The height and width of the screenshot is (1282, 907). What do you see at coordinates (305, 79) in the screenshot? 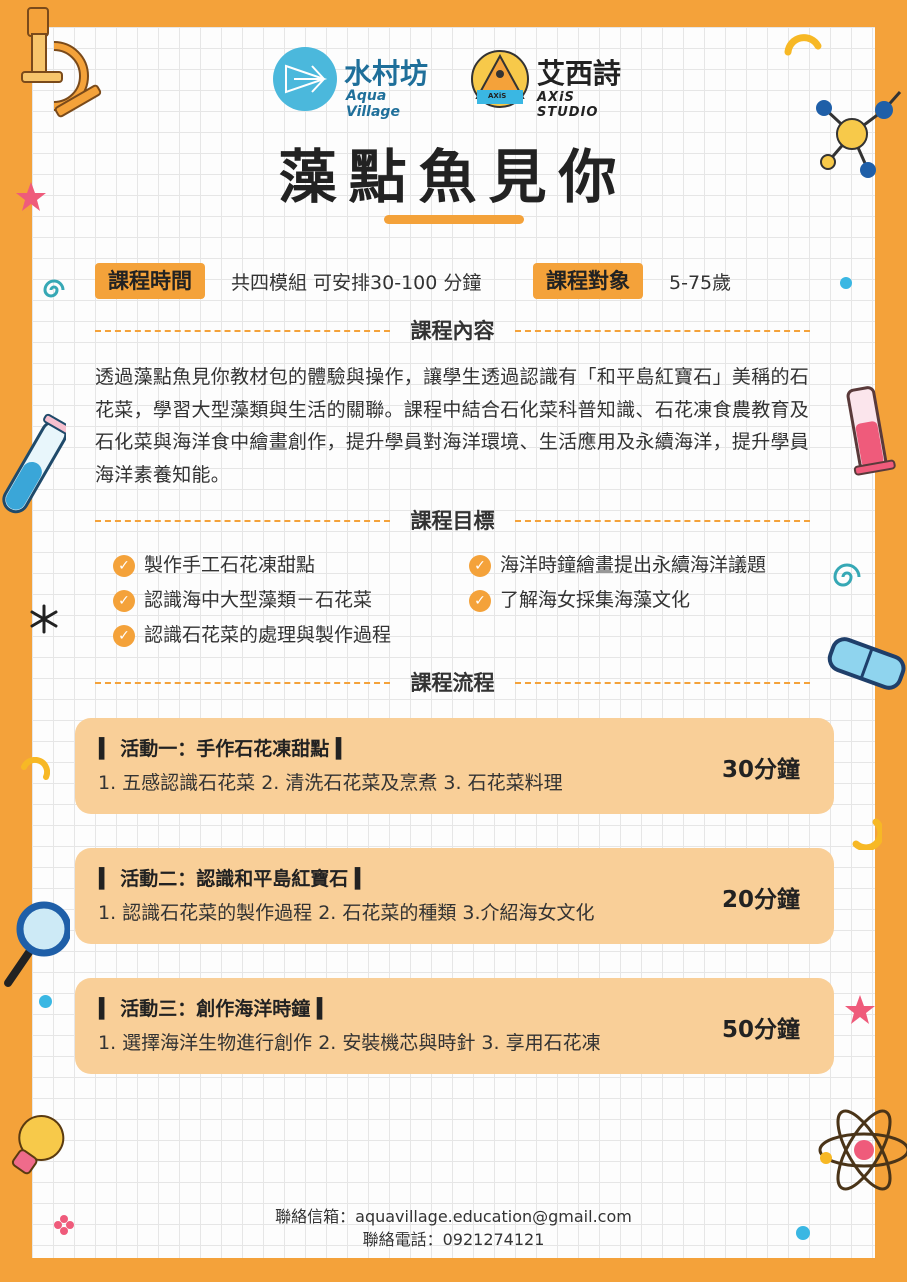
I see `fish-logo-icon` at bounding box center [305, 79].